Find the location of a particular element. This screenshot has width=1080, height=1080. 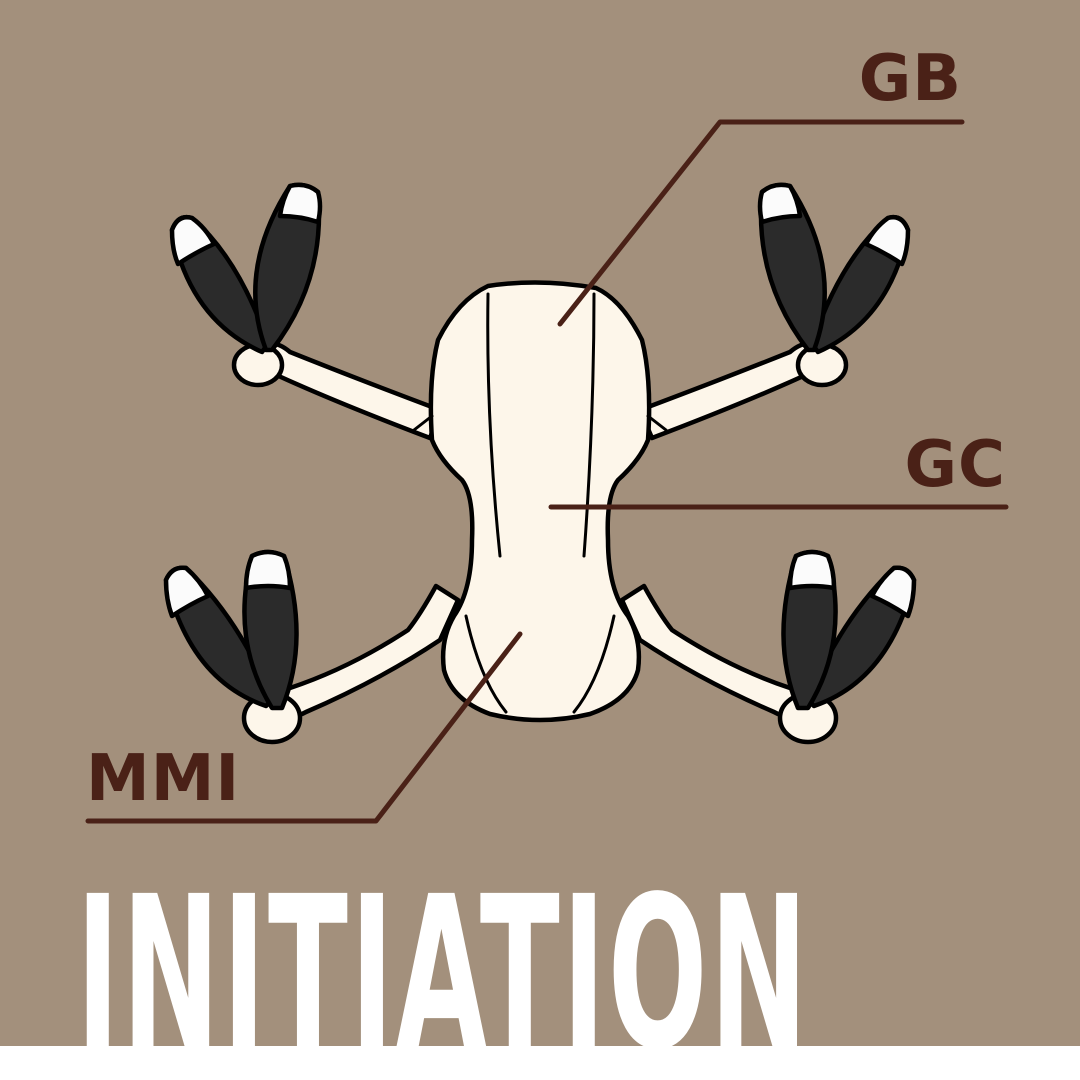

callout-line-mmi is located at coordinates (304, 727).